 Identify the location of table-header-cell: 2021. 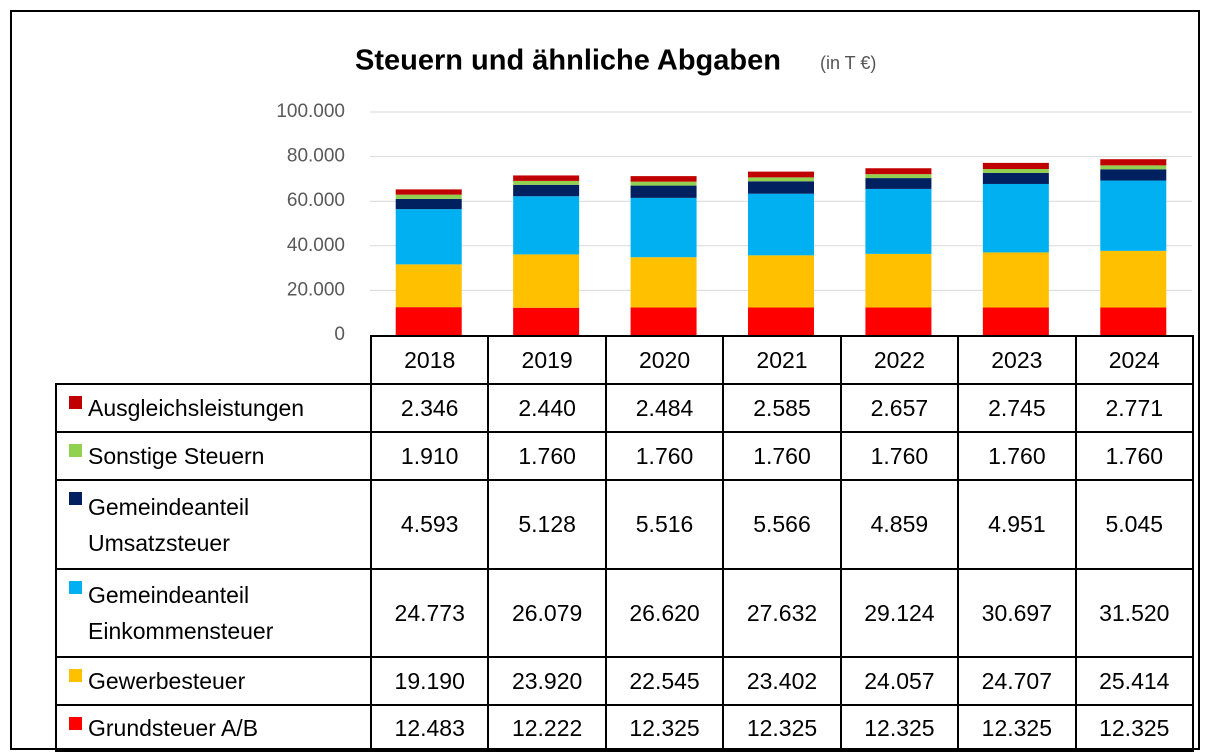
(782, 360).